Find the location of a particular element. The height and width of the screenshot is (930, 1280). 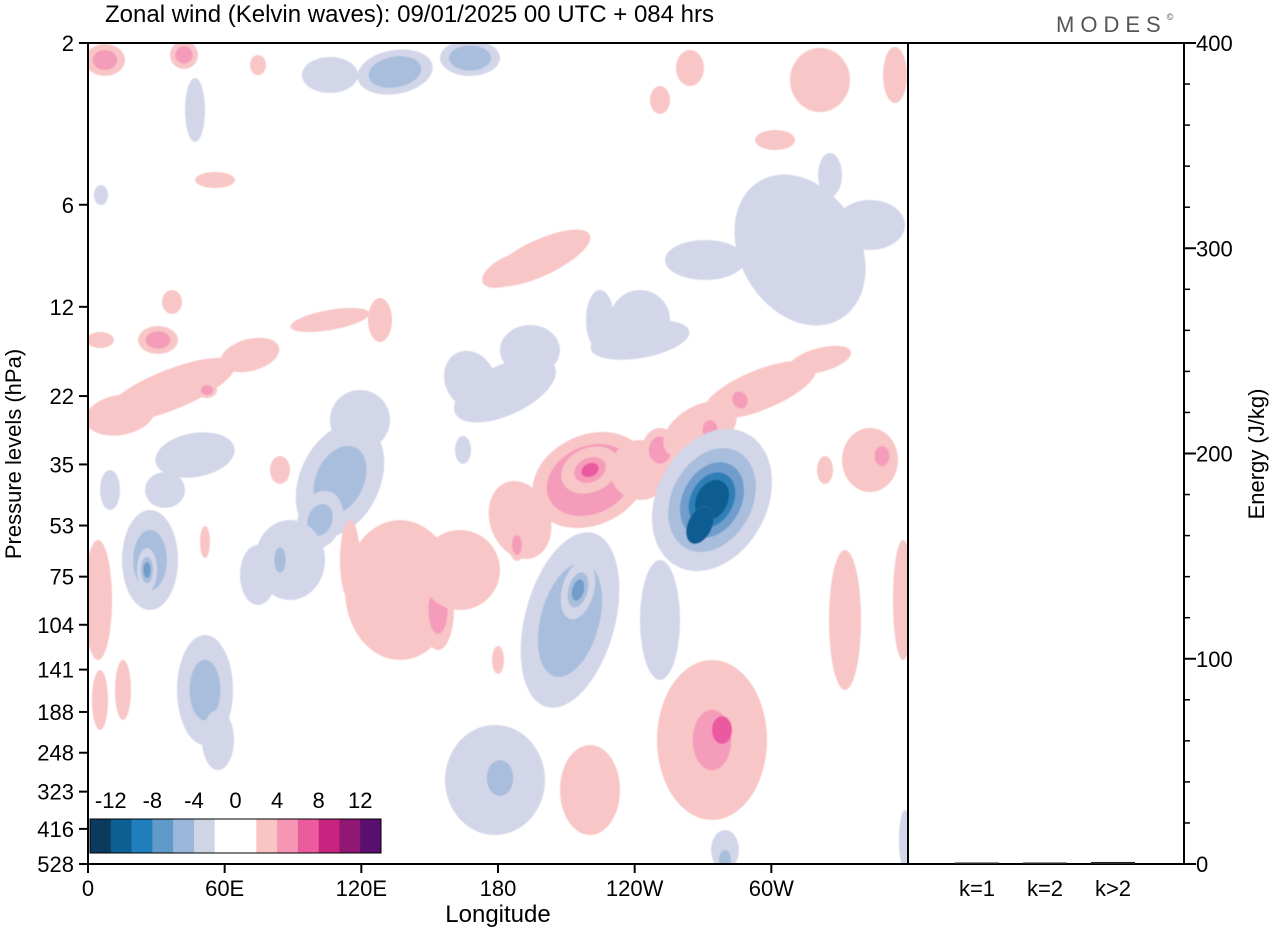

energy-tick-label: 200 is located at coordinates (1214, 454).